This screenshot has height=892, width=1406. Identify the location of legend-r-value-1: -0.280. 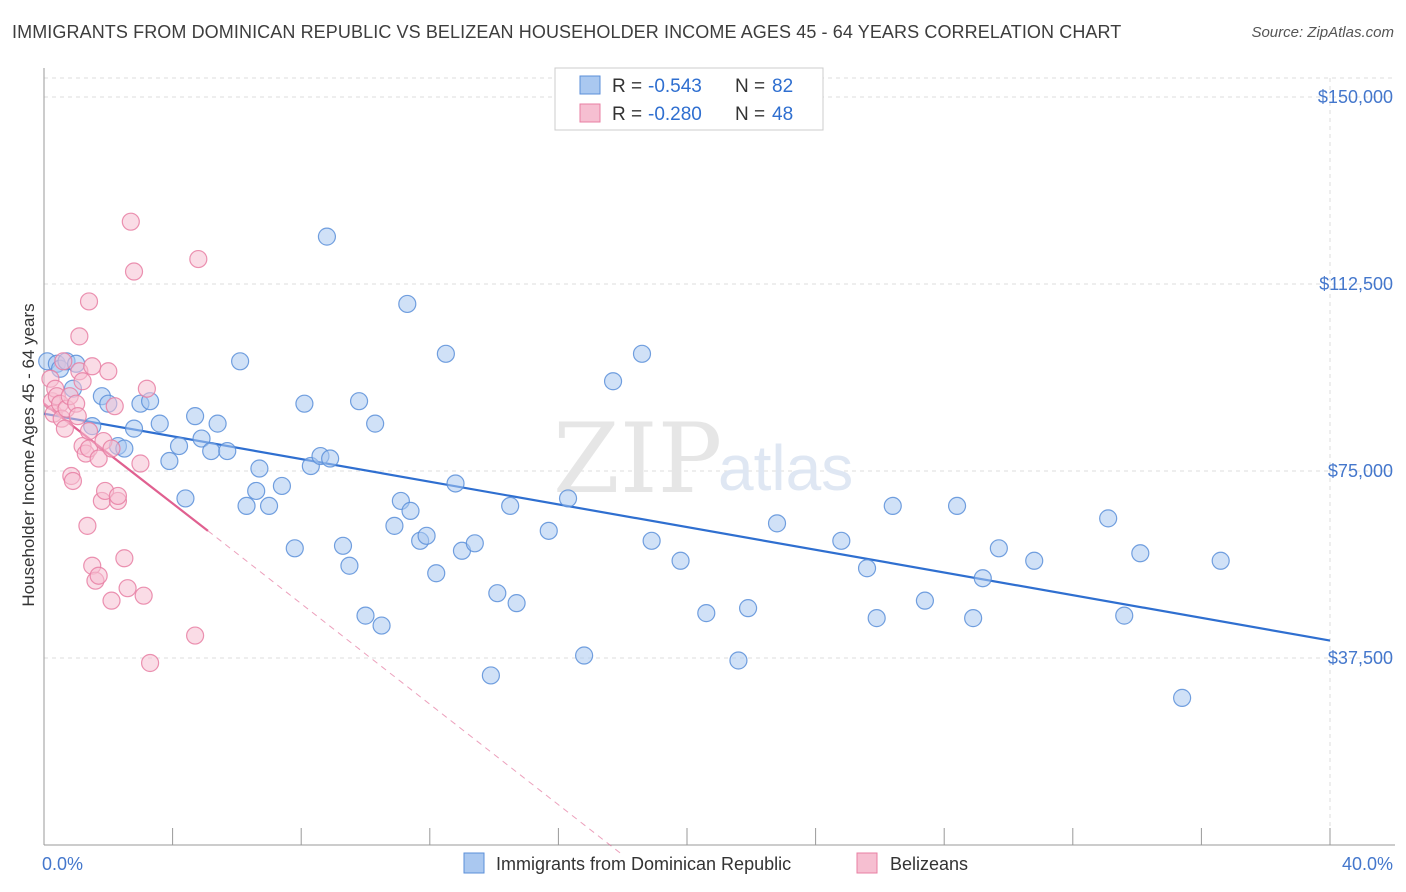
(675, 114).